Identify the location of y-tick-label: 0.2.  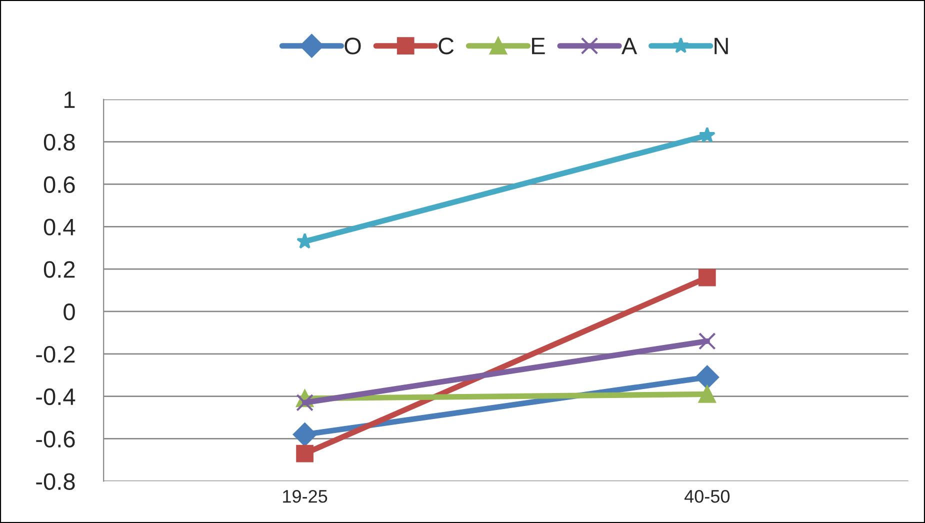
(59, 269).